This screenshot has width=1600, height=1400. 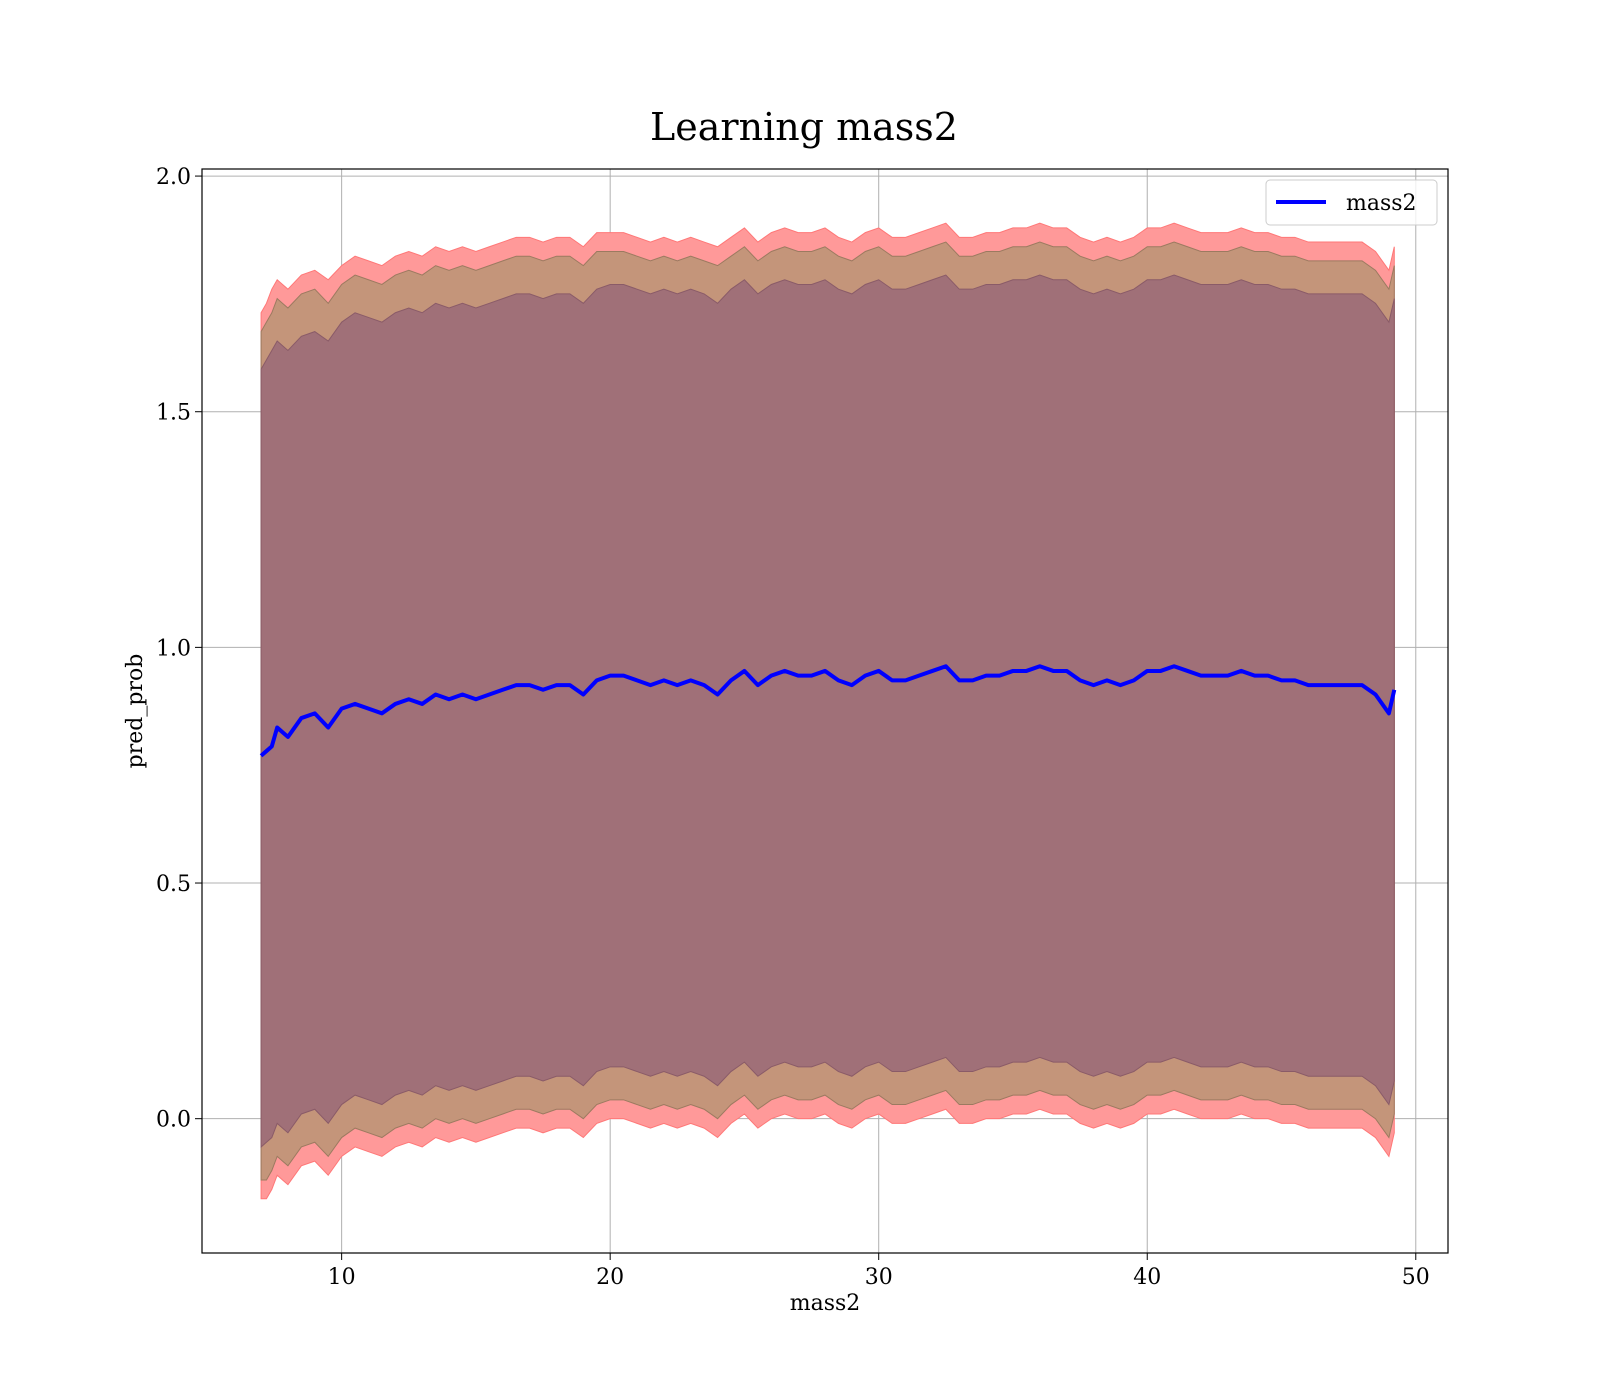 I want to click on x-tick-label: 40, so click(x=1147, y=1277).